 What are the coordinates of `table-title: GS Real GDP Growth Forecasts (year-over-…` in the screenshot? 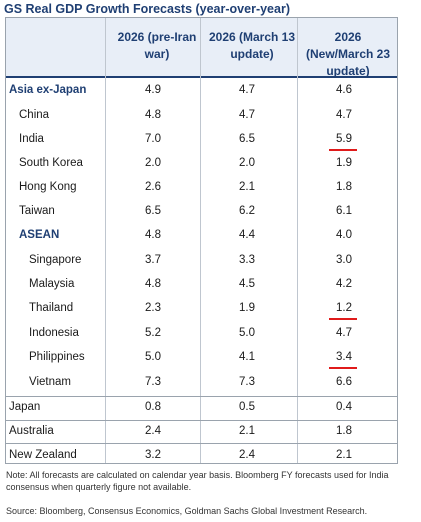 It's located at (147, 9).